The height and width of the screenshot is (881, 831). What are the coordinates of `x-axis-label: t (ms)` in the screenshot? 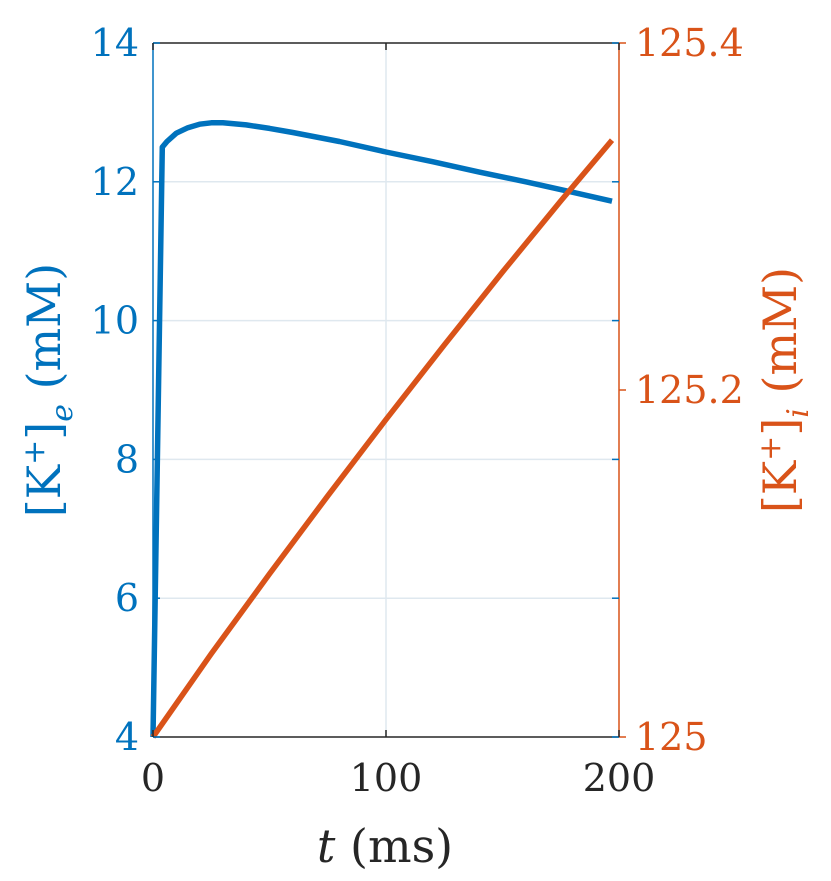 It's located at (385, 846).